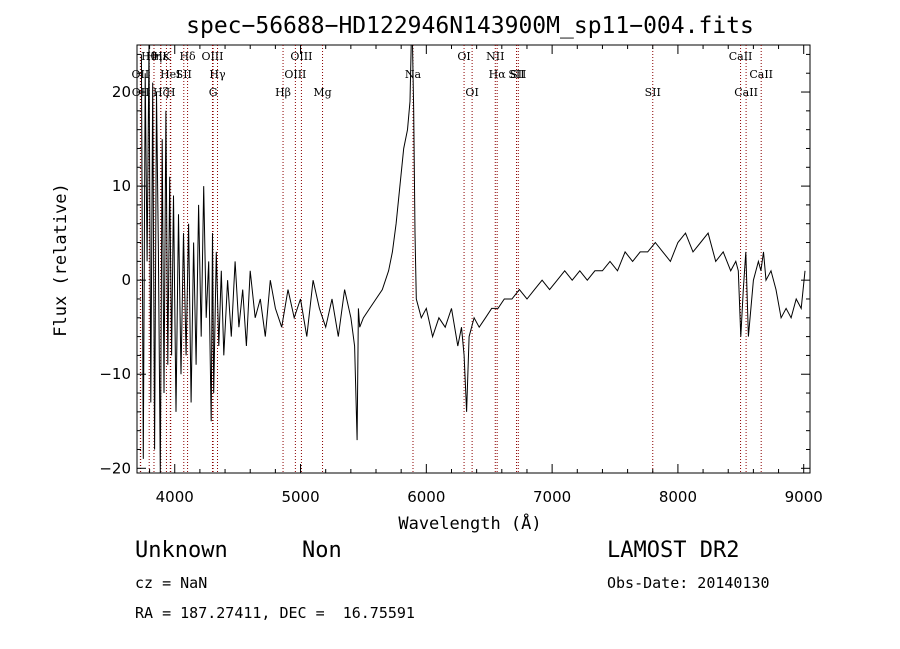 The width and height of the screenshot is (900, 649). What do you see at coordinates (187, 56) in the screenshot?
I see `line-marker-label: Hδ` at bounding box center [187, 56].